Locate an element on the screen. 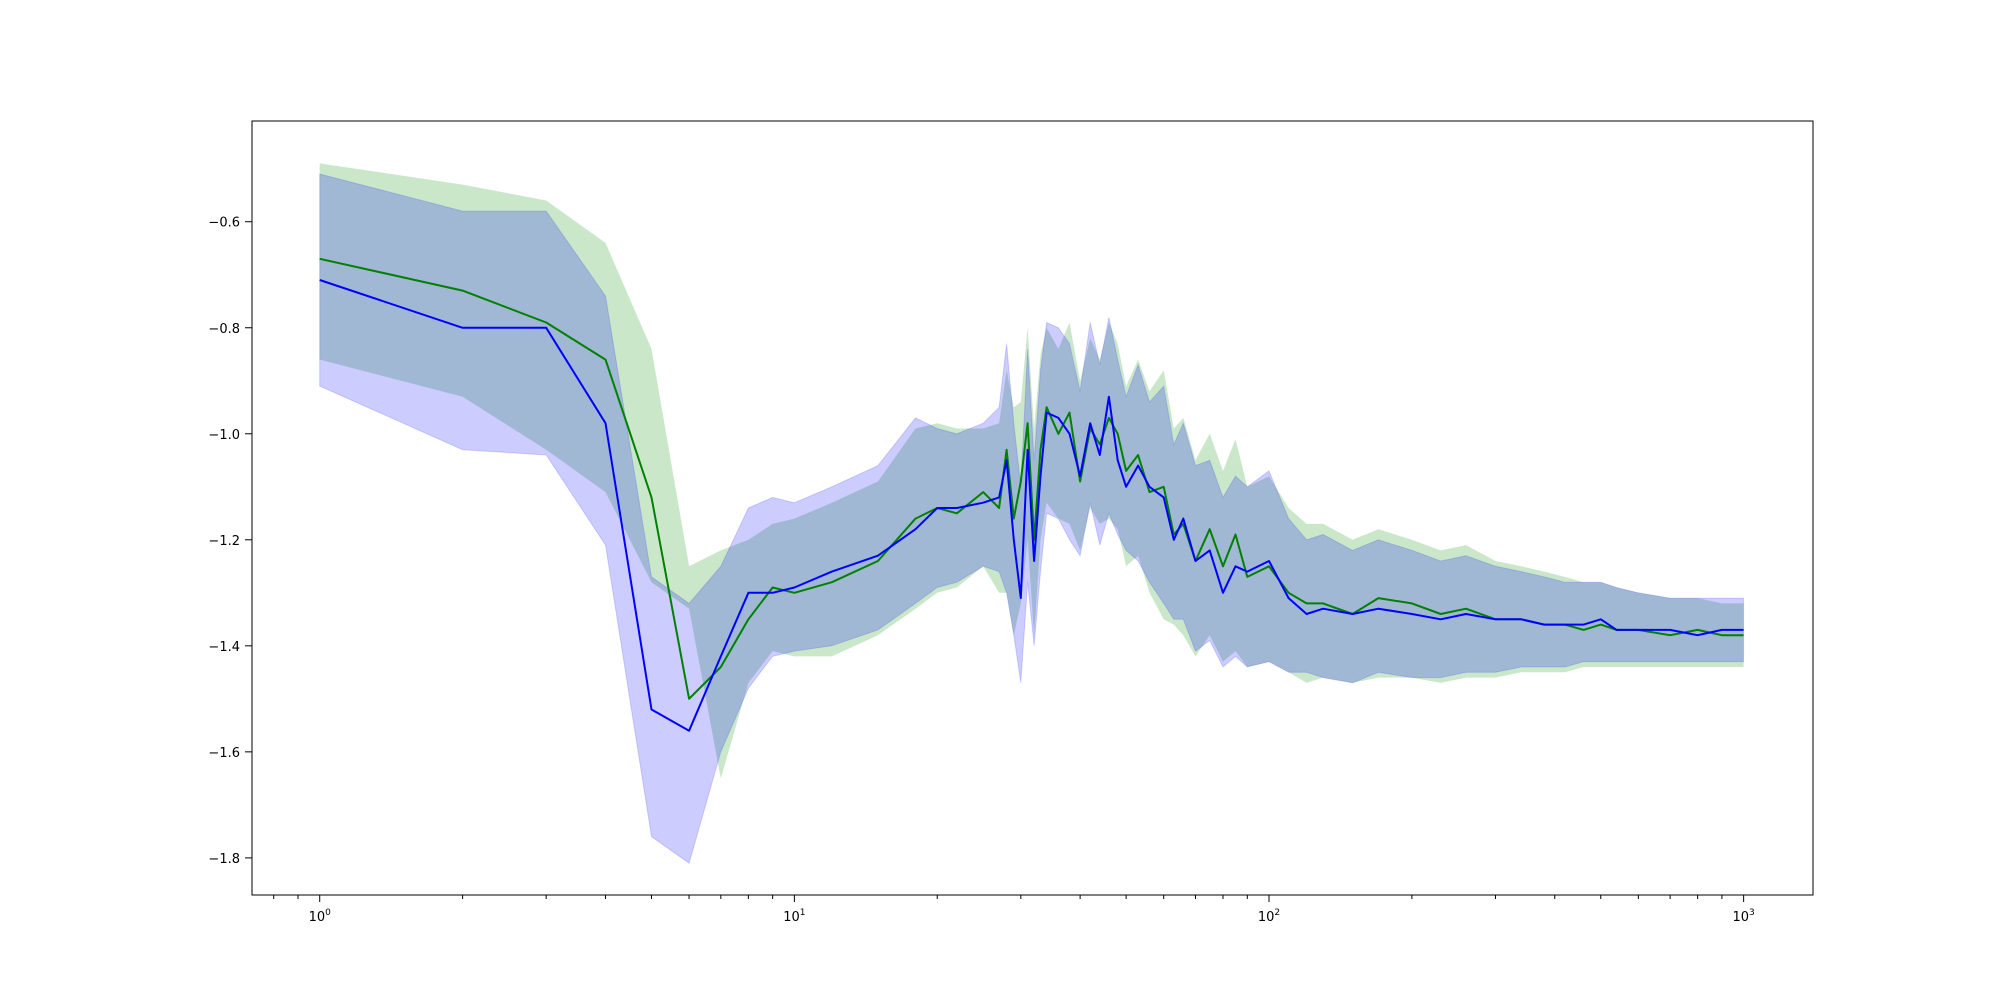 This screenshot has width=2000, height=1000. x-tick-label: 10³ is located at coordinates (1744, 916).